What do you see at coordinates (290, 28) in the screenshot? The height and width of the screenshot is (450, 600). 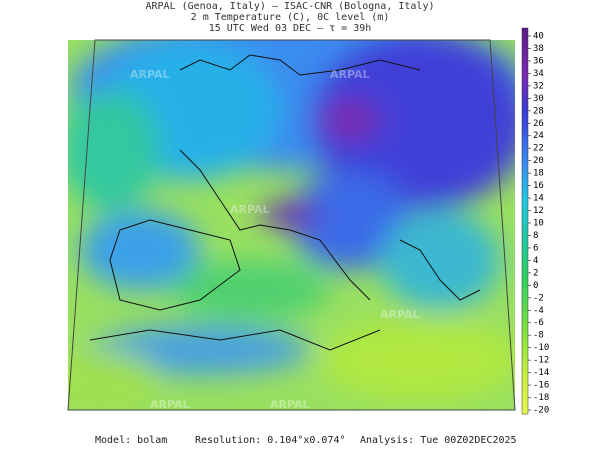 I see `header-line: 15 UTC Wed 03 DEC — τ = 39h` at bounding box center [290, 28].